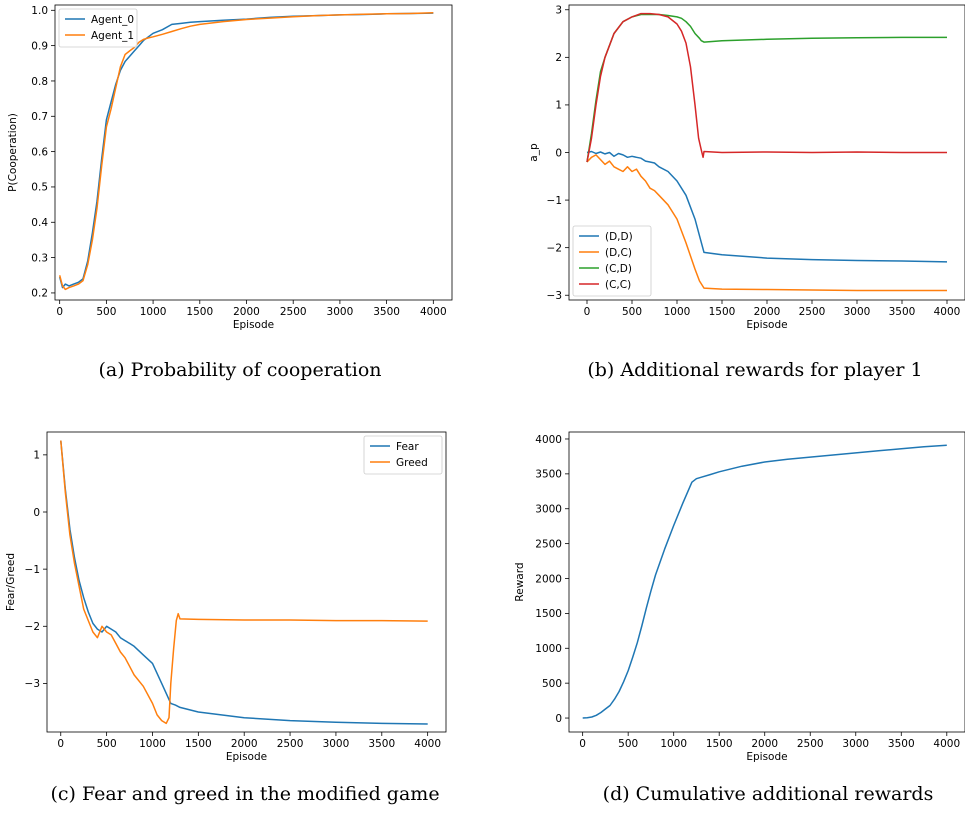 The image size is (965, 815). What do you see at coordinates (901, 744) in the screenshot?
I see `chart-3-xtick-label: 3500` at bounding box center [901, 744].